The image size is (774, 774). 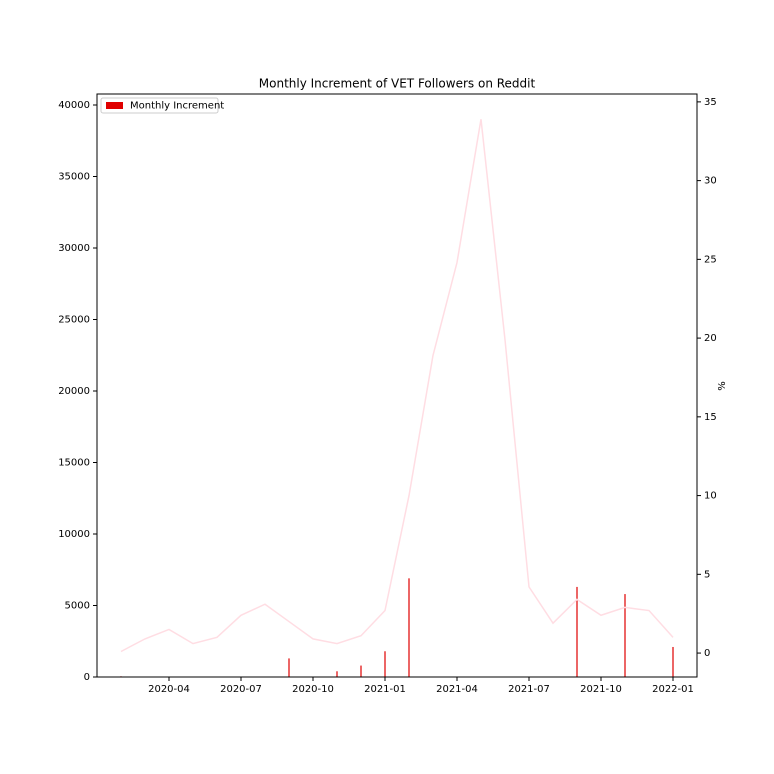 I want to click on y-tick-label: 25000, so click(x=74, y=320).